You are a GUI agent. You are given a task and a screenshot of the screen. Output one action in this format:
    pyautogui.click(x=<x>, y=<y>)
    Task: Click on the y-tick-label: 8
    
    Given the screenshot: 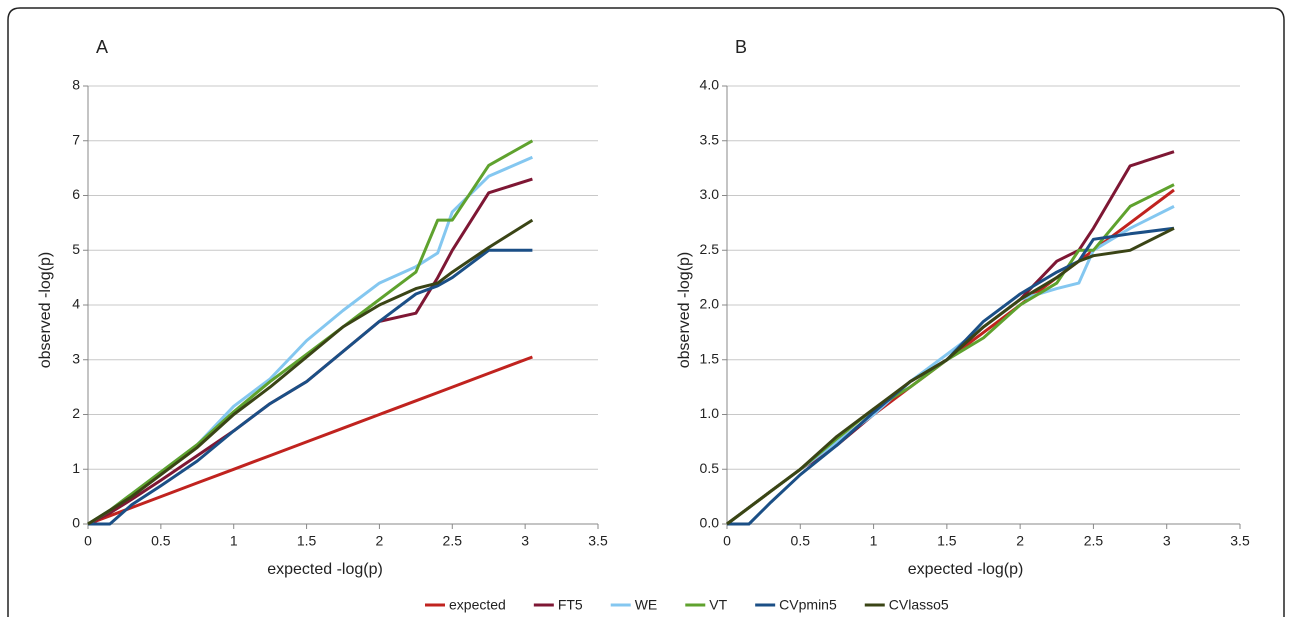 What is the action you would take?
    pyautogui.click(x=76, y=85)
    